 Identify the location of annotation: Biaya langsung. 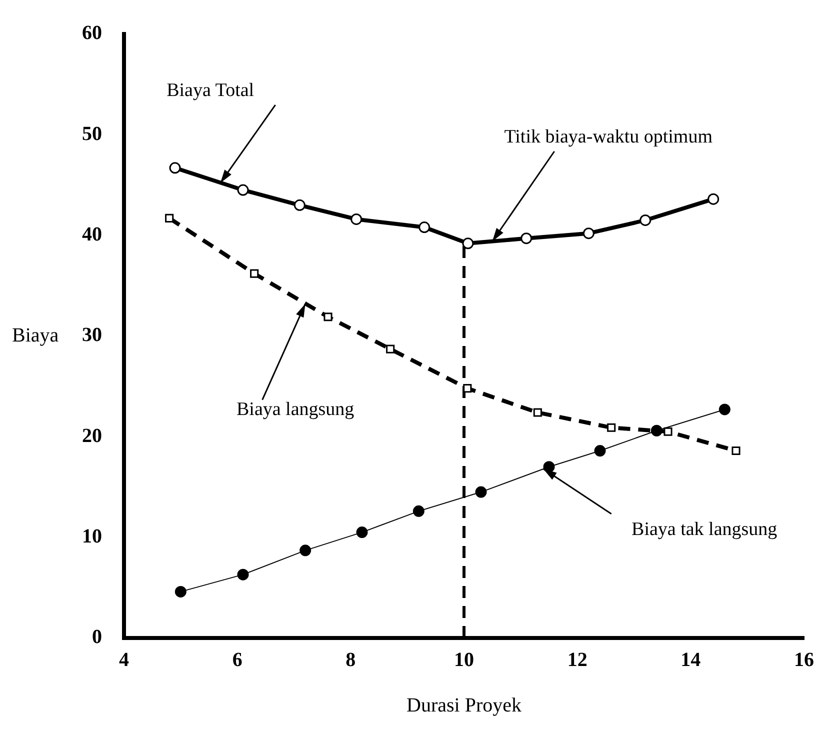
(295, 409).